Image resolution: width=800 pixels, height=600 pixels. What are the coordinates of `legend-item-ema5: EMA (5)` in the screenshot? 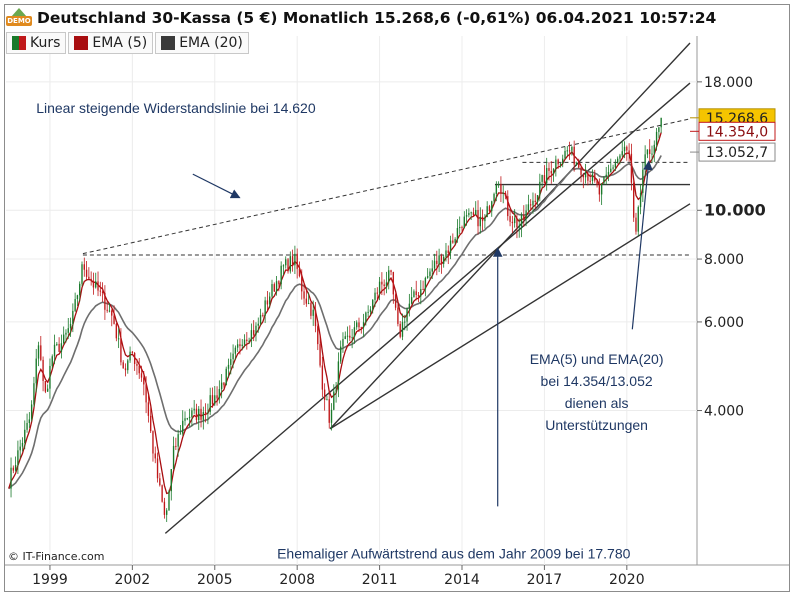 It's located at (111, 43).